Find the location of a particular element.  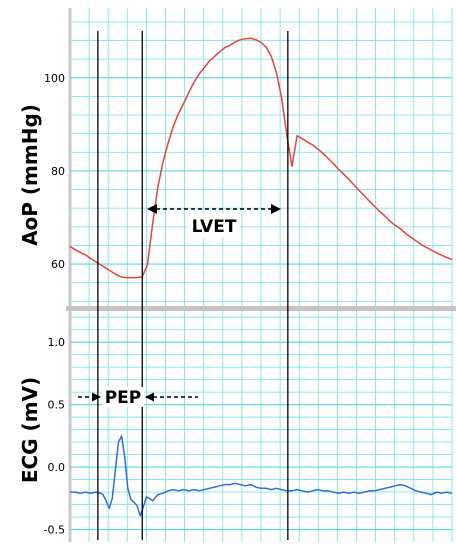

ecg-y-tick-label: 0.0 is located at coordinates (57, 467).